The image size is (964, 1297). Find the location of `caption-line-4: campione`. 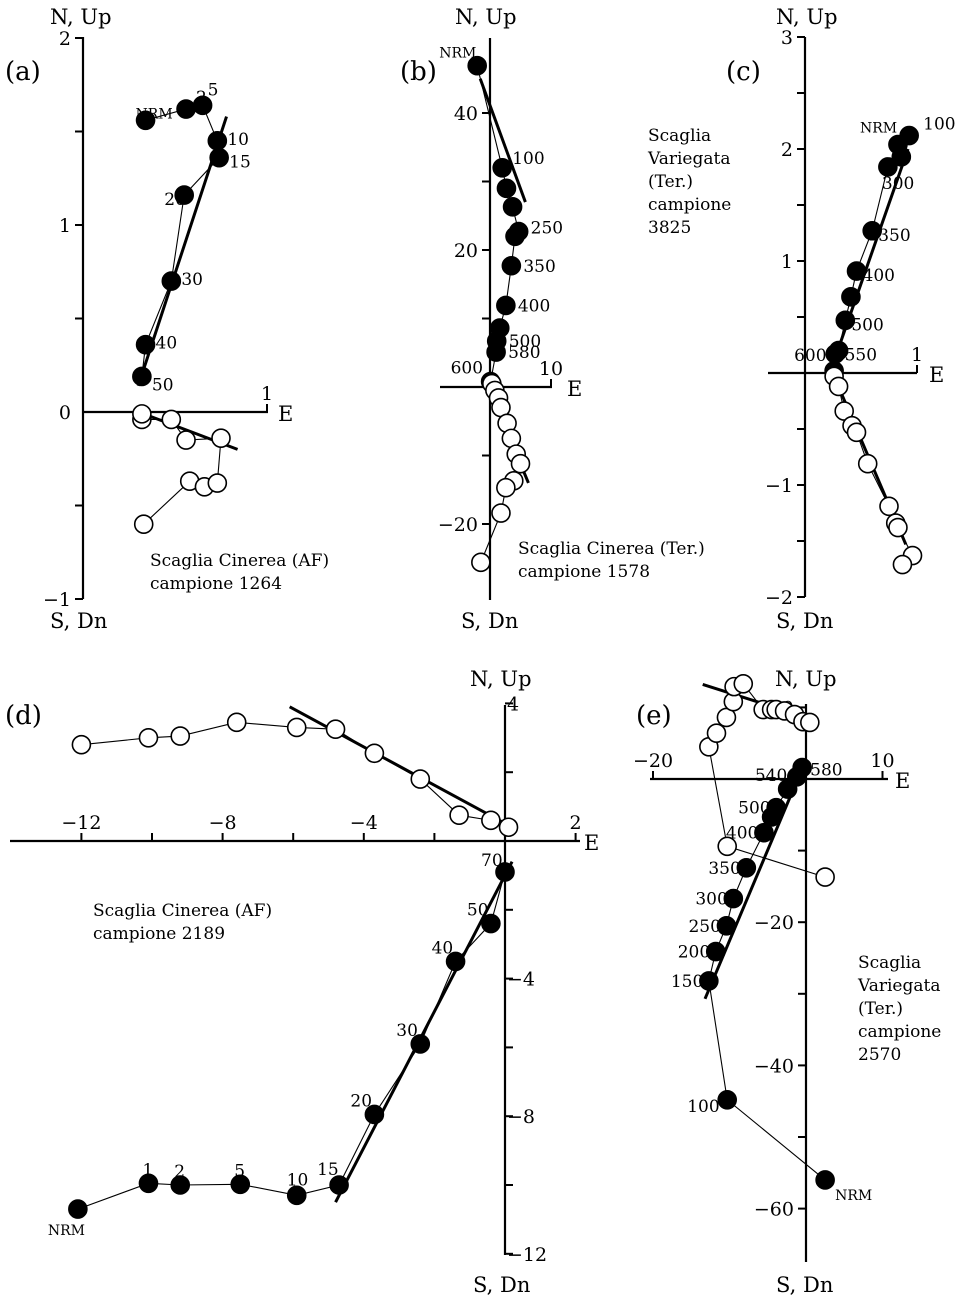

caption-line-4: campione is located at coordinates (899, 1032).